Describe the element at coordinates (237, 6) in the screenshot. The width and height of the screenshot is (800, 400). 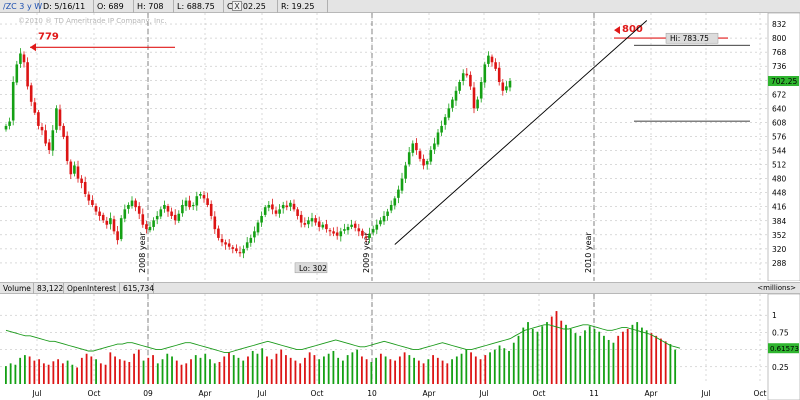
I see `close-study-button: X` at that location.